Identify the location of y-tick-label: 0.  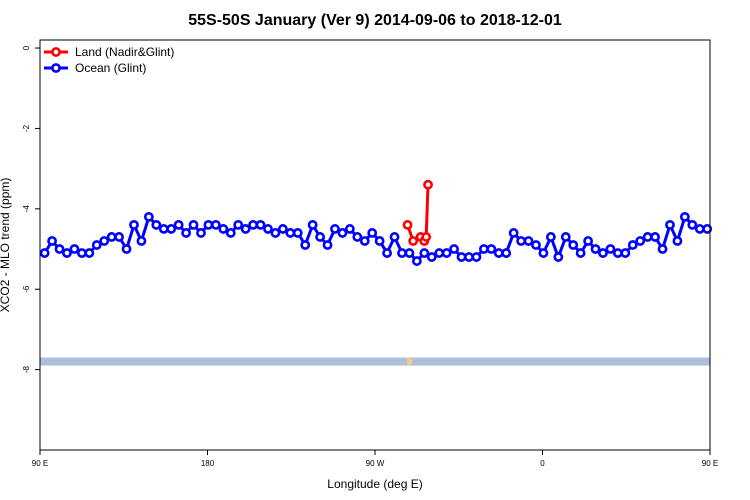
(26, 47).